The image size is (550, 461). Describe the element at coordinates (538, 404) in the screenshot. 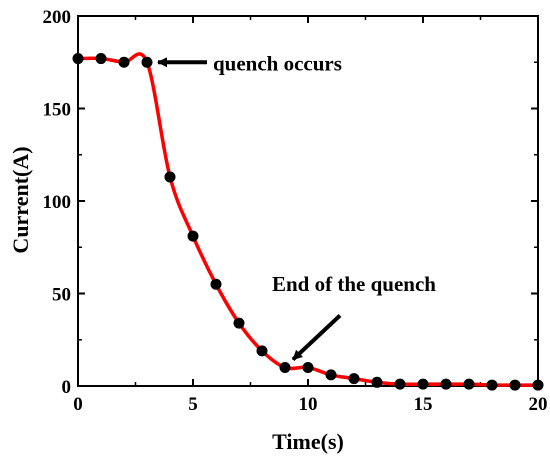

I see `x-tick-label: 20` at that location.